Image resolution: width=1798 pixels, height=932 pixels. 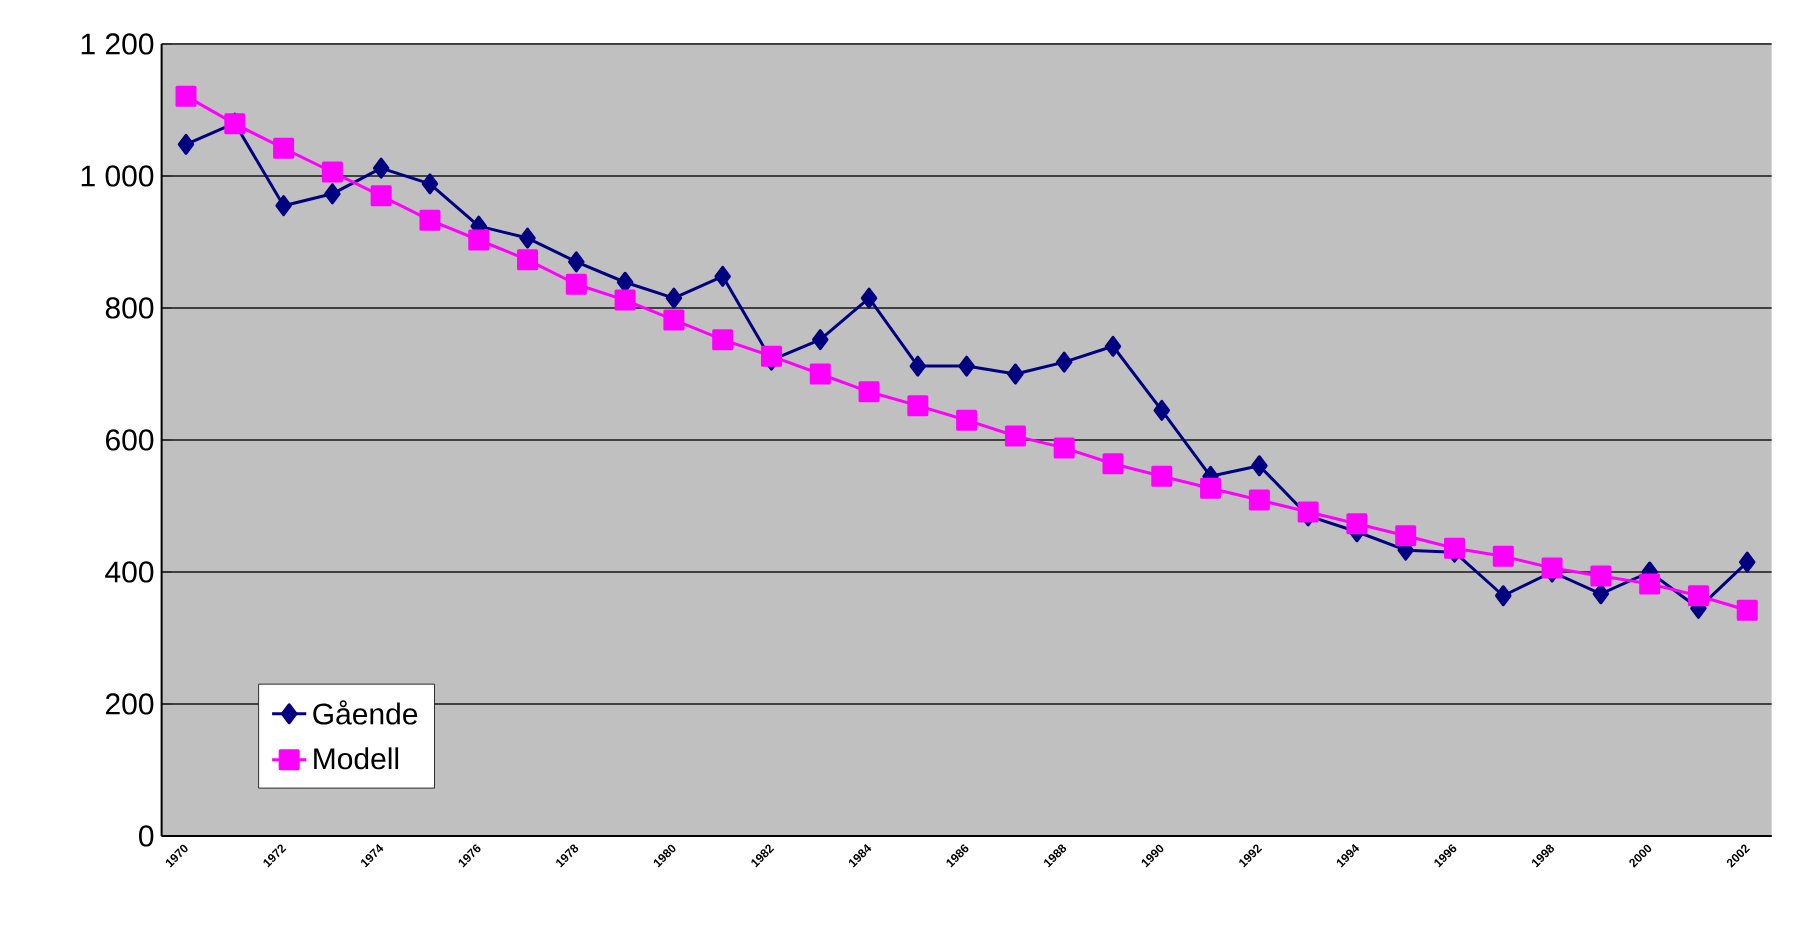 What do you see at coordinates (130, 704) in the screenshot?
I see `y-tick-label: 200` at bounding box center [130, 704].